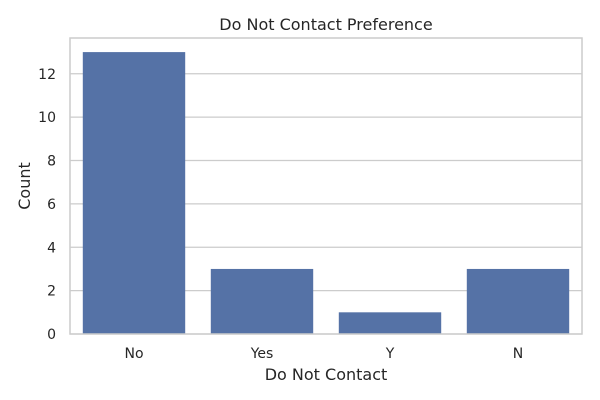 The height and width of the screenshot is (400, 600). What do you see at coordinates (325, 24) in the screenshot?
I see `chart-title: Do Not Contact Preference` at bounding box center [325, 24].